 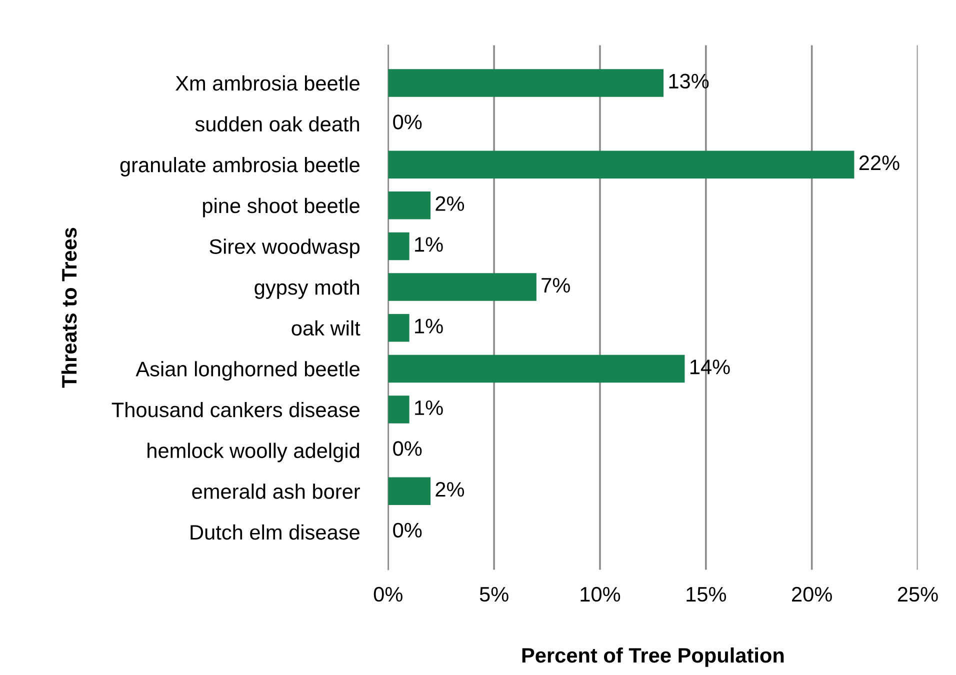 I want to click on x-axis-title: Percent of Tree Population, so click(x=653, y=657).